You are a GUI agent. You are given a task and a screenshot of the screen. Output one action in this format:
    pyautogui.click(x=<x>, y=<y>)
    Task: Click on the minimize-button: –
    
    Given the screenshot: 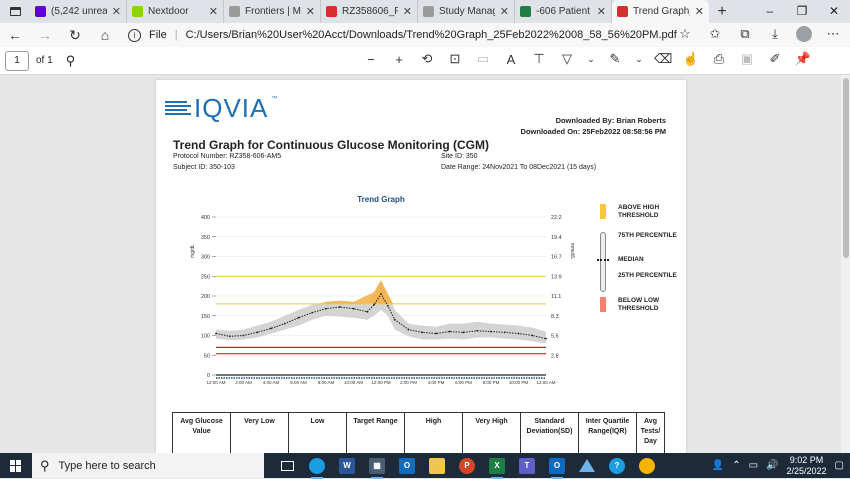 What is the action you would take?
    pyautogui.click(x=770, y=11)
    